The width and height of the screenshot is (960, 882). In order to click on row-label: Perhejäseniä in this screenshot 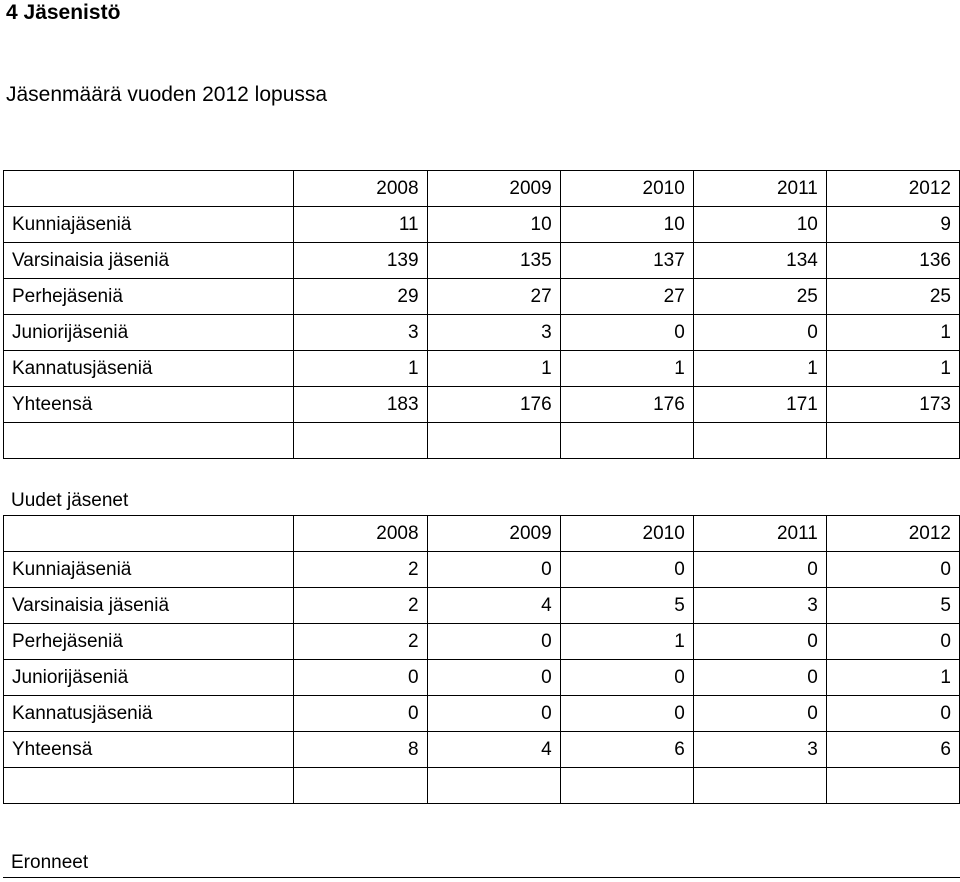, I will do `click(148, 296)`.